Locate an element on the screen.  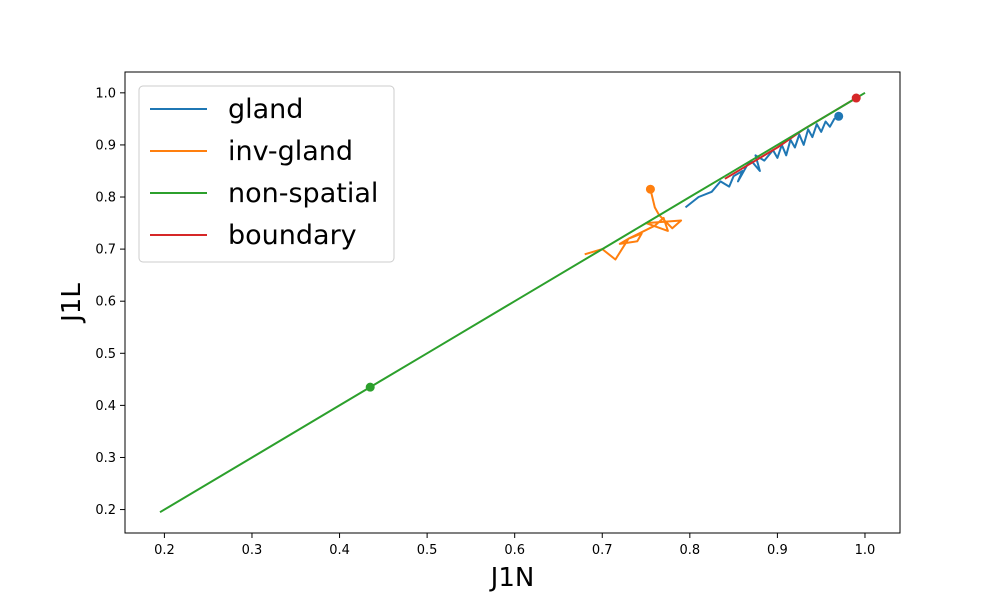
x-tick-label: 0.5 is located at coordinates (427, 550).